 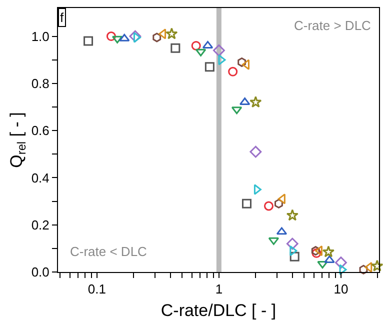 What do you see at coordinates (219, 289) in the screenshot?
I see `x-tick-label: 1` at bounding box center [219, 289].